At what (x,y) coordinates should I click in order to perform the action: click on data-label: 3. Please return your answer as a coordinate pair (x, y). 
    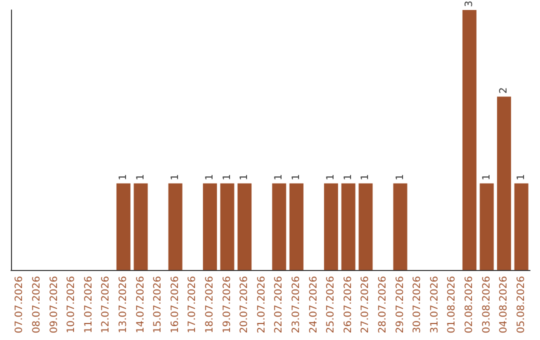
    Looking at the image, I should click on (469, 3).